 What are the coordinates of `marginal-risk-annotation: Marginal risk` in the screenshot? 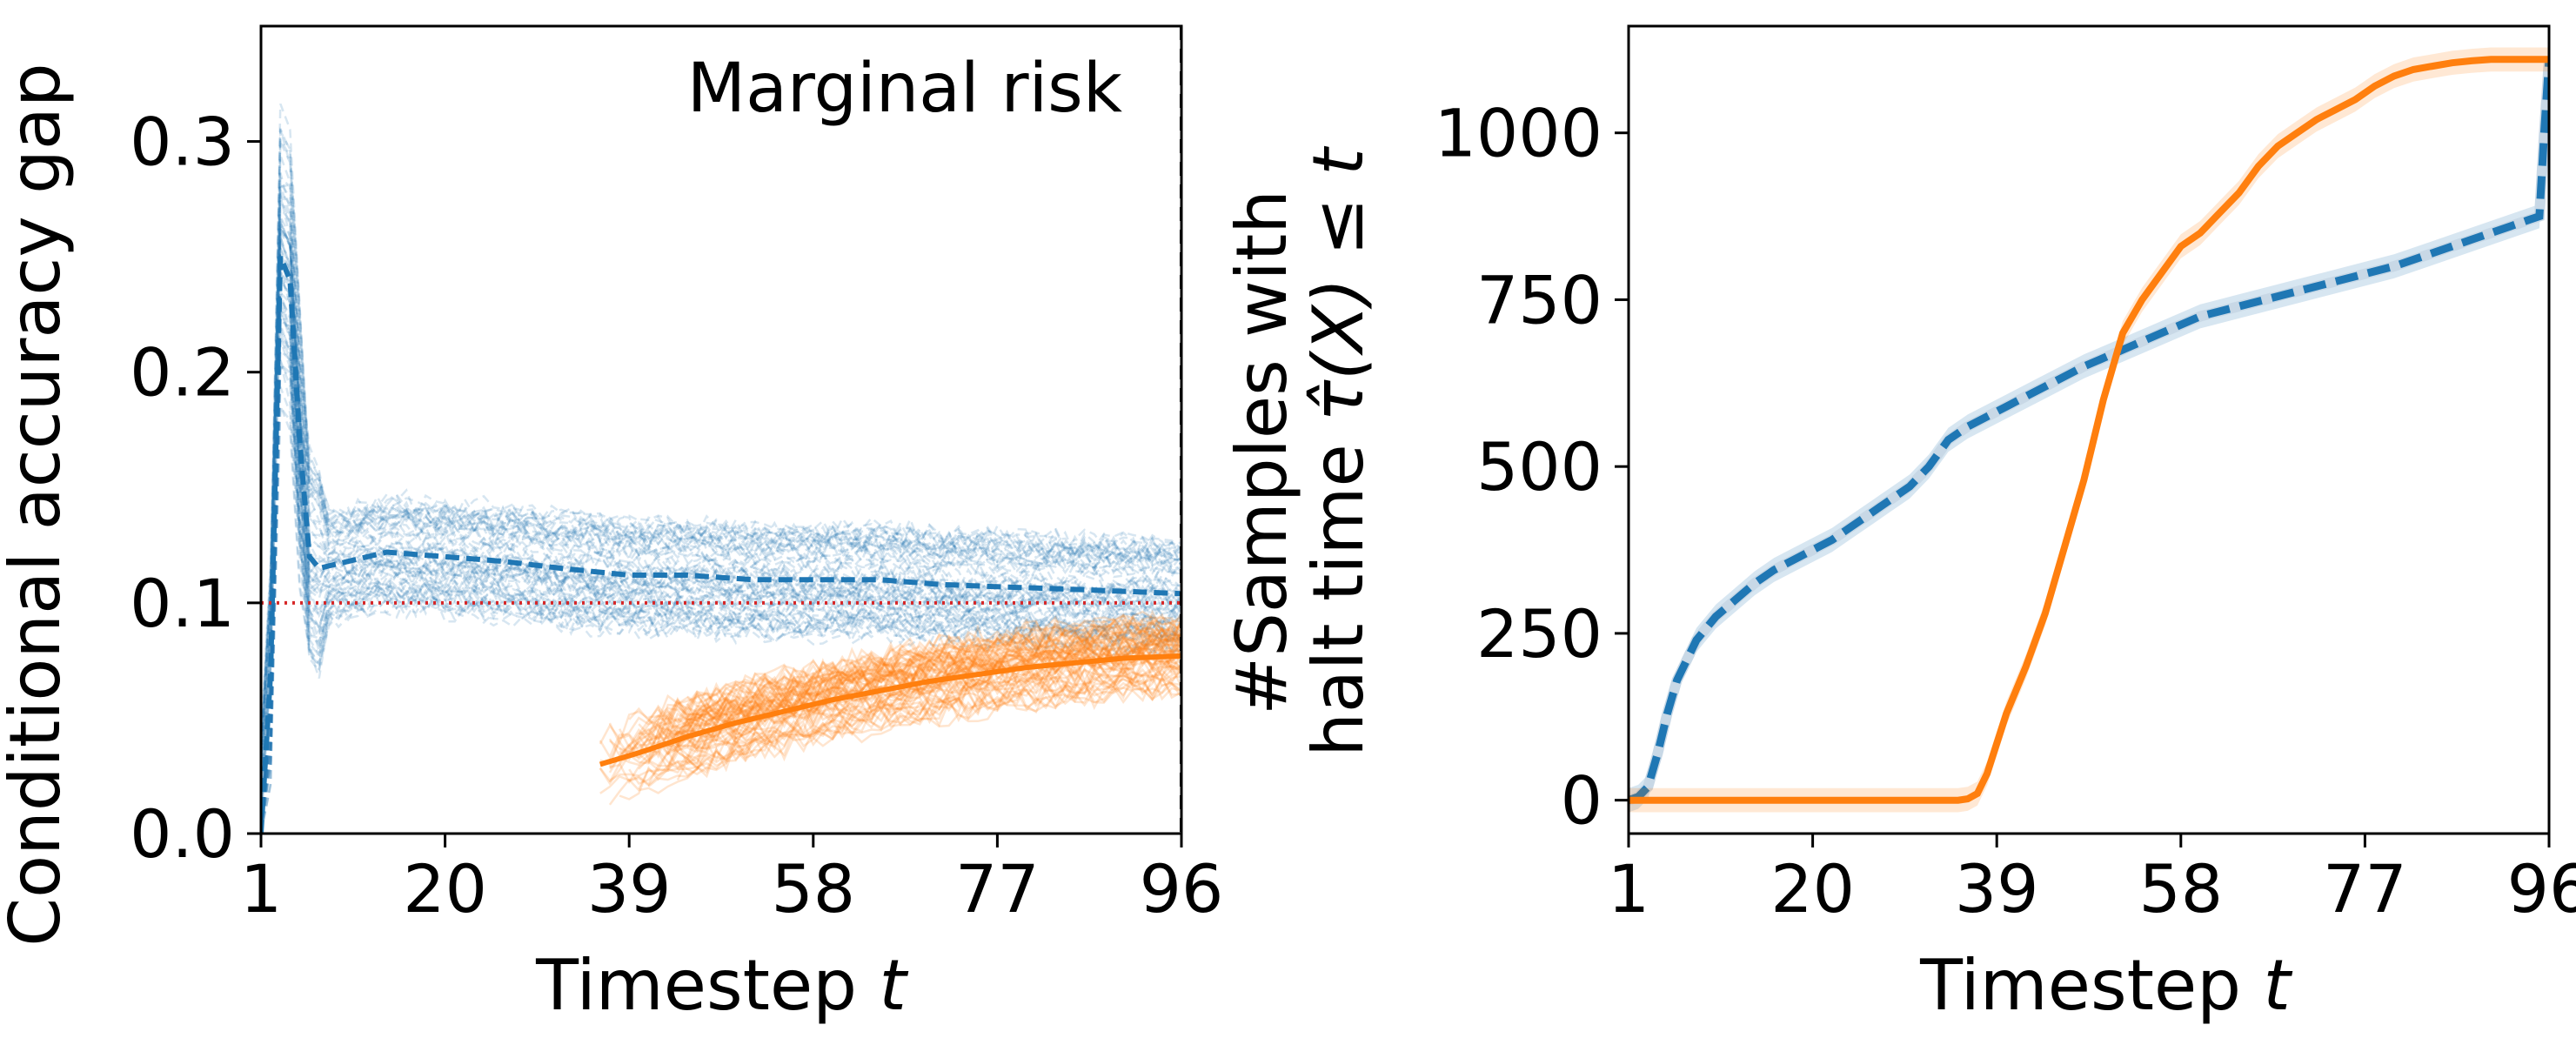 It's located at (904, 89).